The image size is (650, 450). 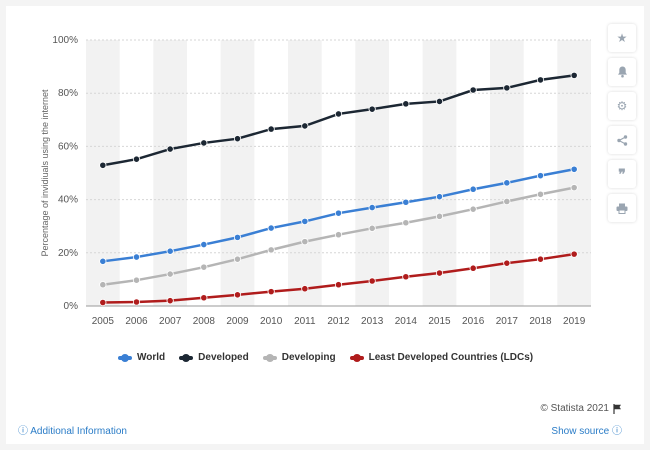 I want to click on chart-toolbar: ★ ⚙ ❞, so click(x=622, y=123).